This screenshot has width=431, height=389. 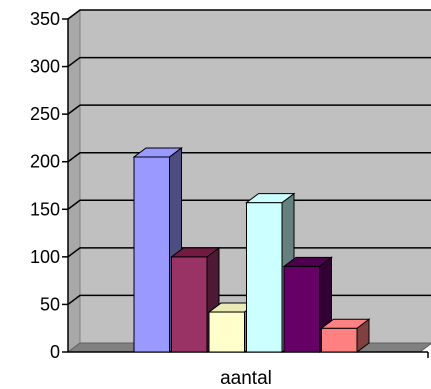 I want to click on y-tick-label: 50, so click(x=50, y=304).